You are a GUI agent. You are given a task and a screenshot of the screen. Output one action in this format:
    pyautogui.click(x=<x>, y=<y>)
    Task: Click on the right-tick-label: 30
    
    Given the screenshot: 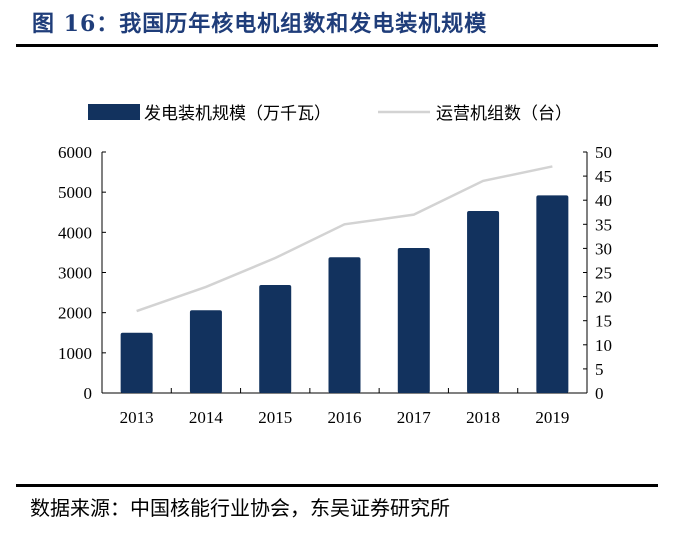 What is the action you would take?
    pyautogui.click(x=603, y=248)
    